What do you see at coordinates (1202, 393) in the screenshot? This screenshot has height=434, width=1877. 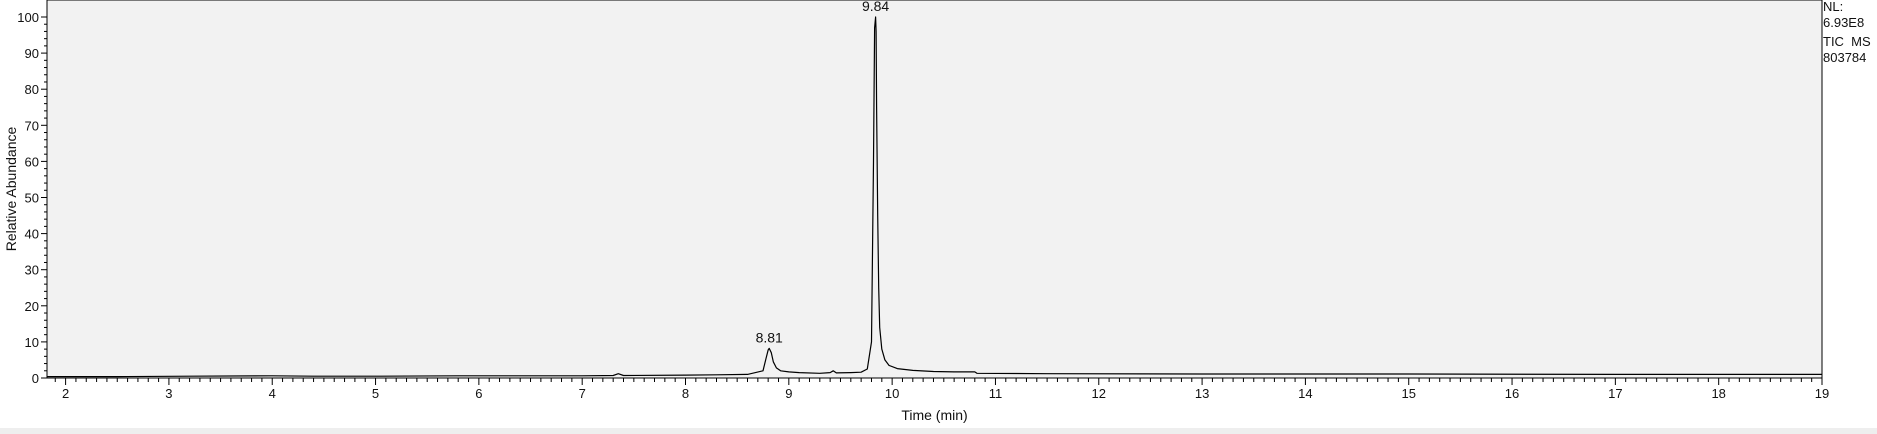 I see `x-tick-label: 13` at bounding box center [1202, 393].